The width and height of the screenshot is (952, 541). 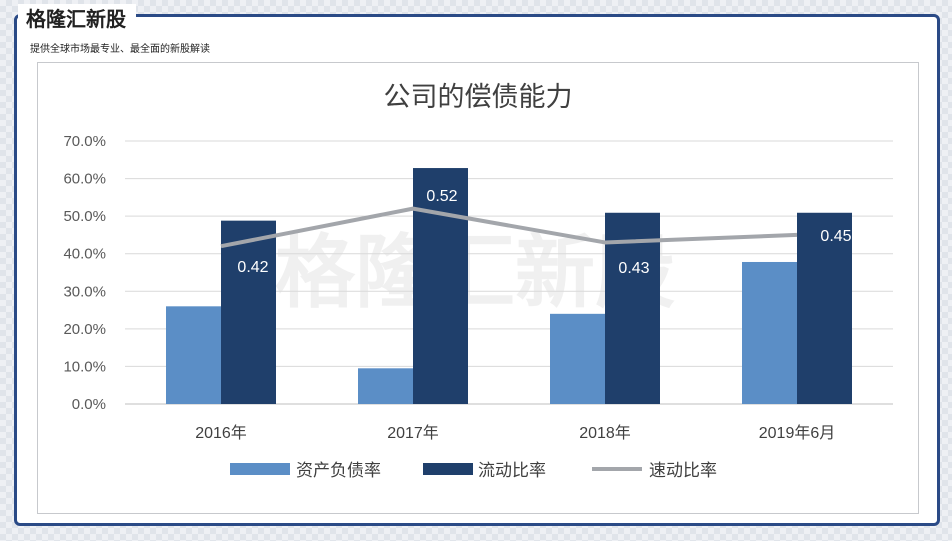 What do you see at coordinates (633, 268) in the screenshot?
I see `data-label-quick-ratio: 0.43` at bounding box center [633, 268].